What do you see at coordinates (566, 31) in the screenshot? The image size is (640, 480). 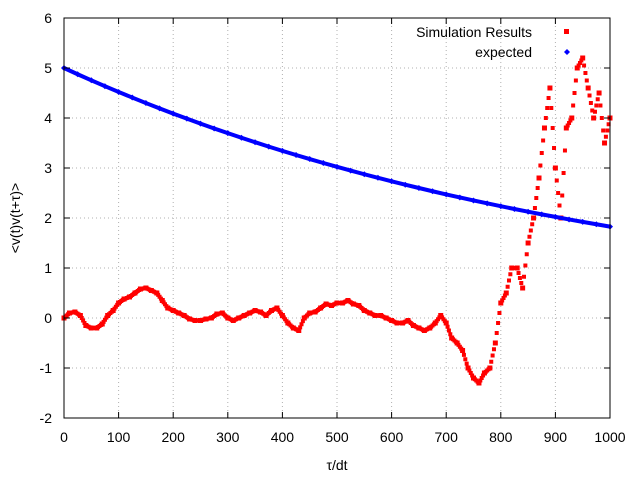 I see `legend-marker-simulation` at bounding box center [566, 31].